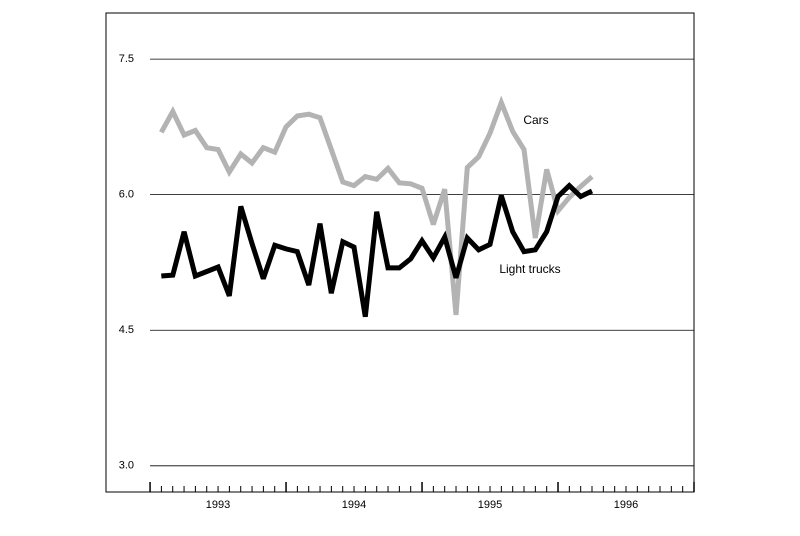  I want to click on x-tick-label: 1994, so click(354, 505).